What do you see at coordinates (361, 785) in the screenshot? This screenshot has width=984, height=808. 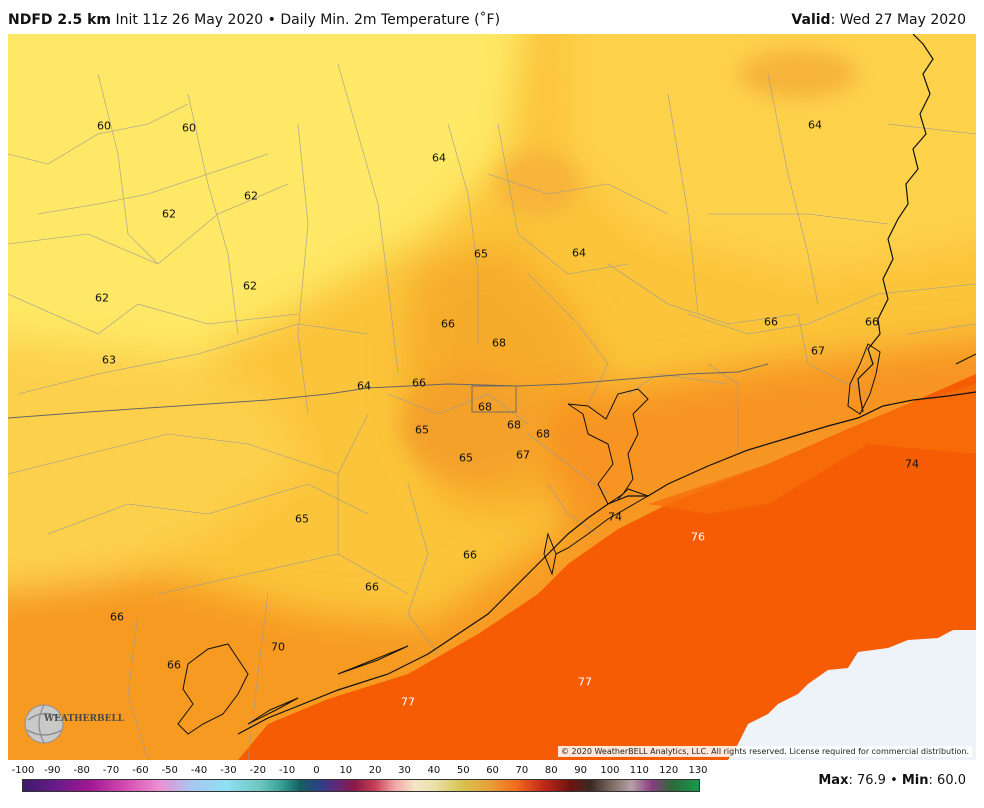 I see `temperature-colorbar` at bounding box center [361, 785].